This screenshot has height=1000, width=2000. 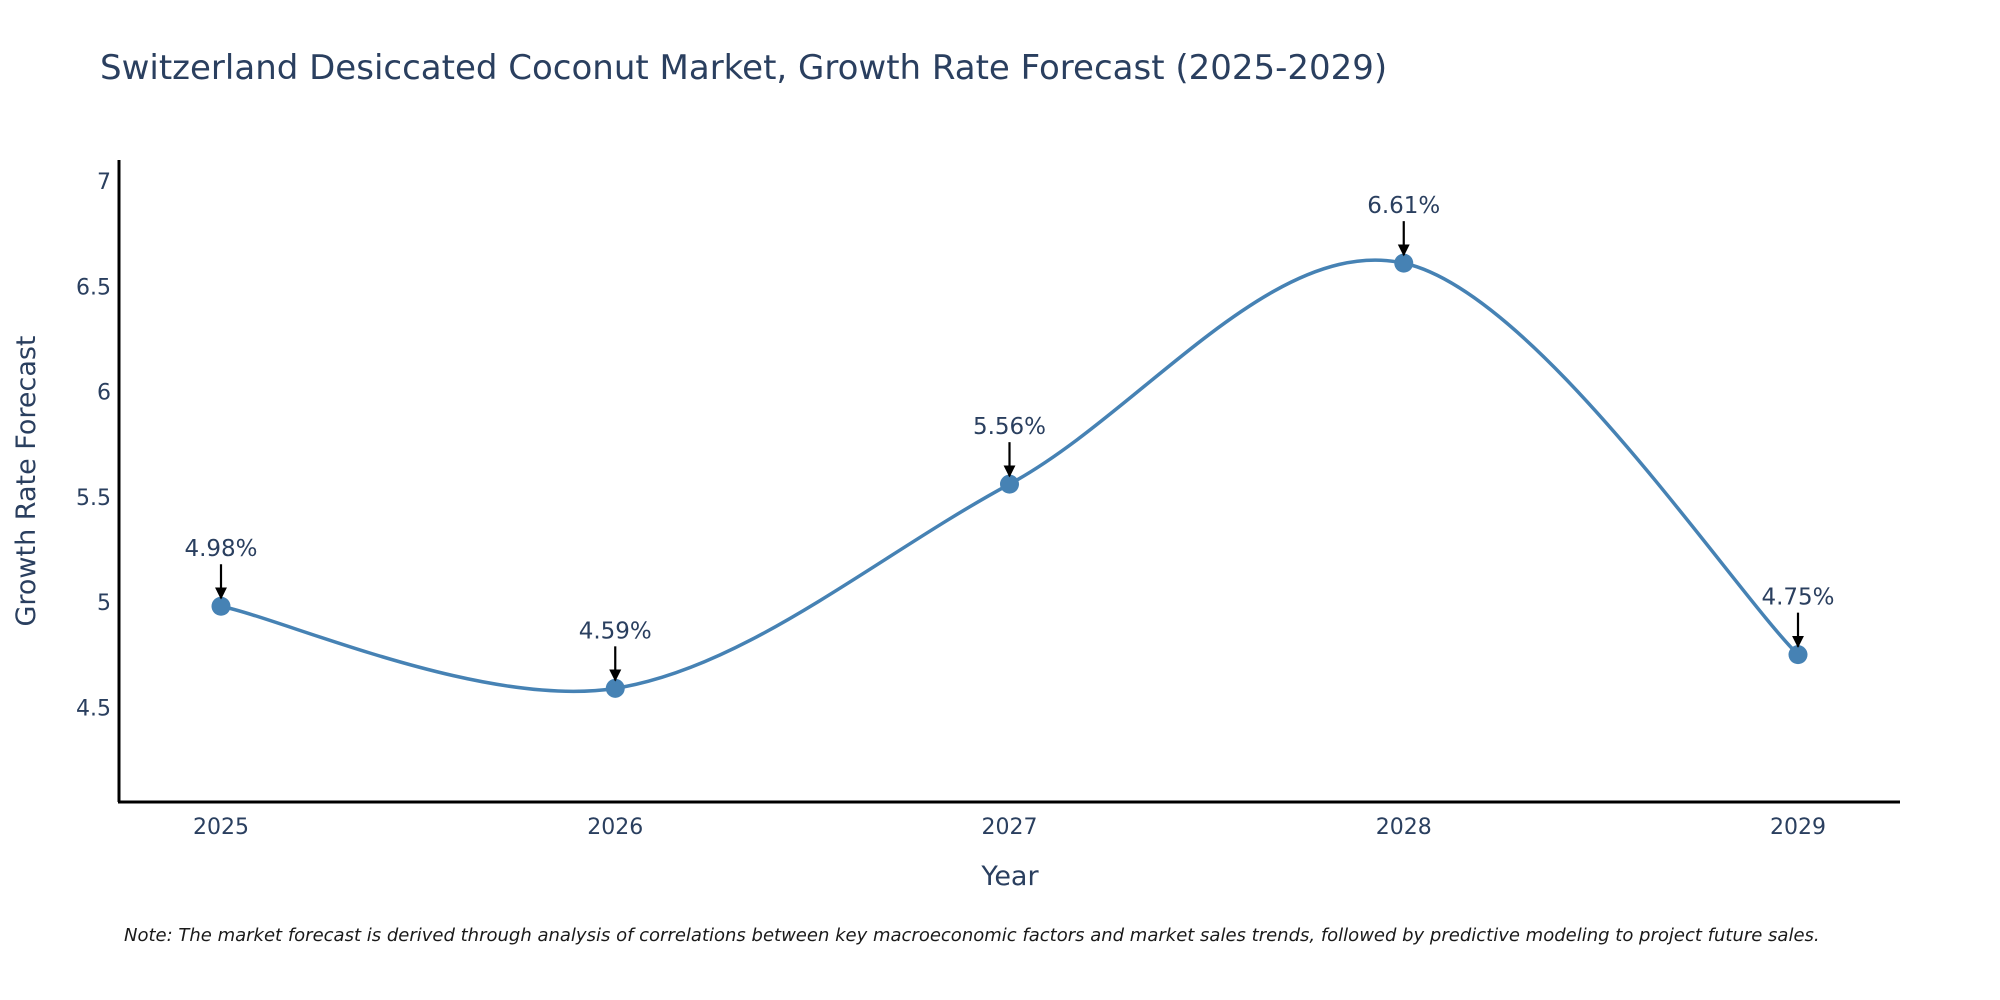 I want to click on y-tick-label: 6.5, so click(x=93, y=287).